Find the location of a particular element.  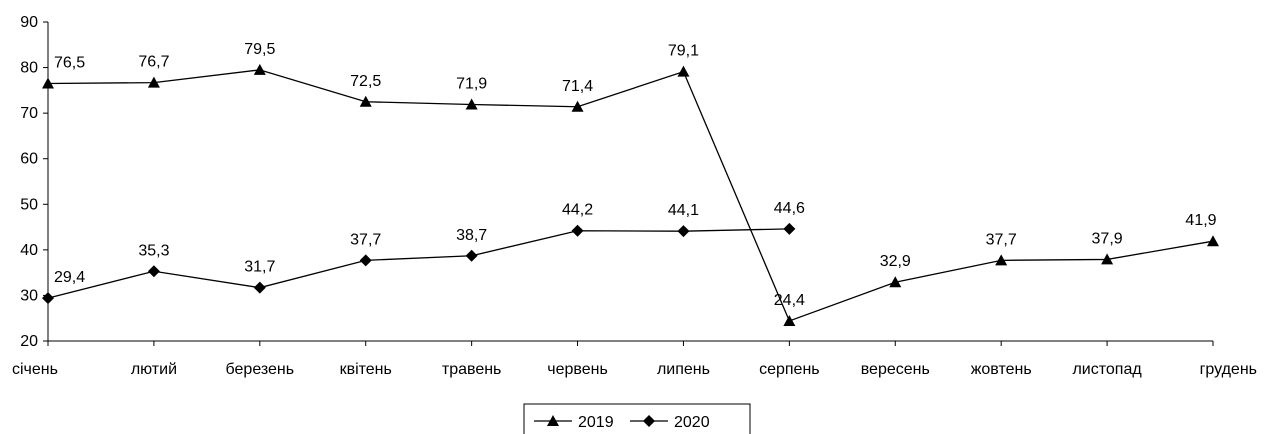

legend-box is located at coordinates (637, 418).